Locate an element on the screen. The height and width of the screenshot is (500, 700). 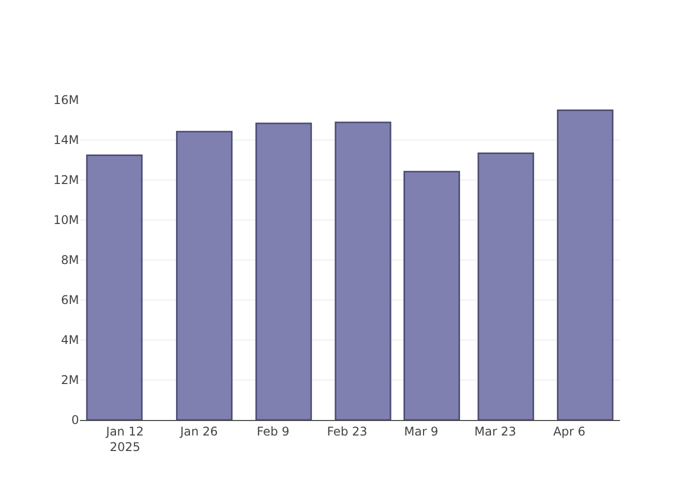
y-tick-label: 14M is located at coordinates (66, 140).